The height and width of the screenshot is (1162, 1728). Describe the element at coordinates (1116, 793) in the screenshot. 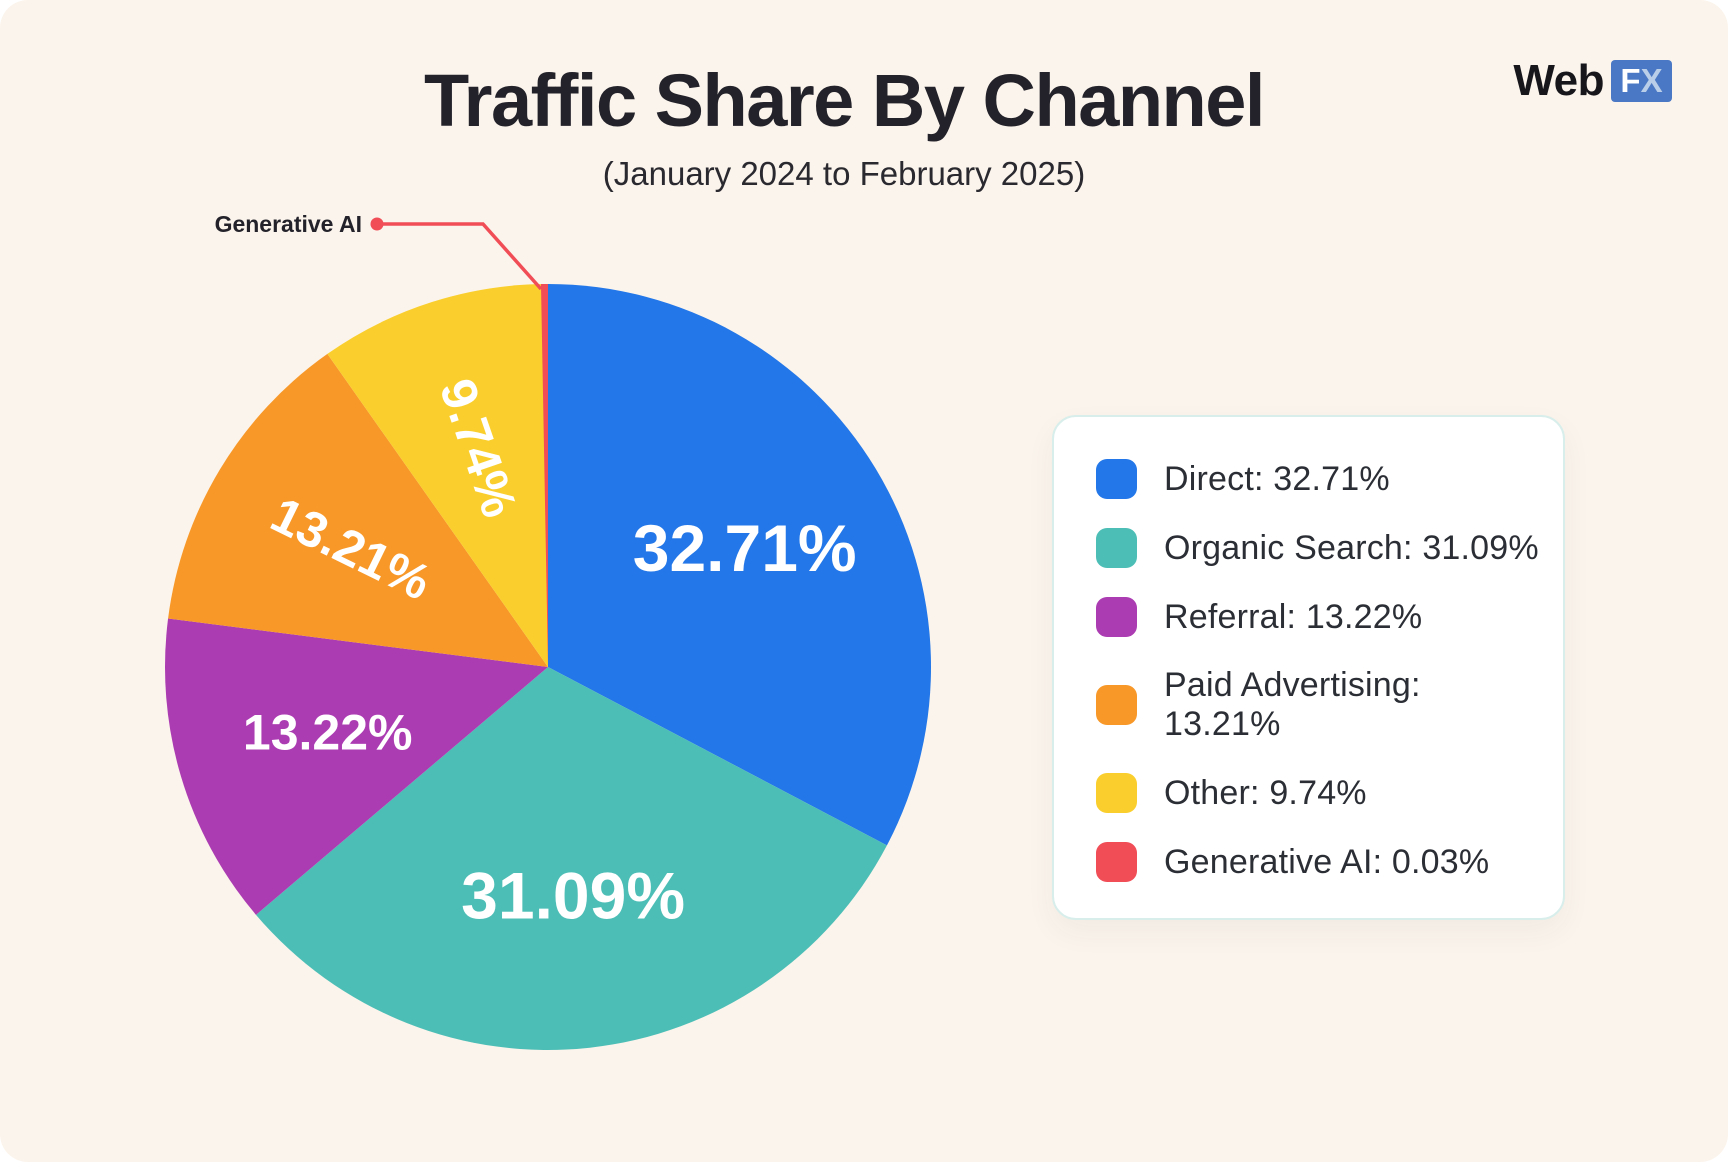

I see `legend-swatch-other` at that location.